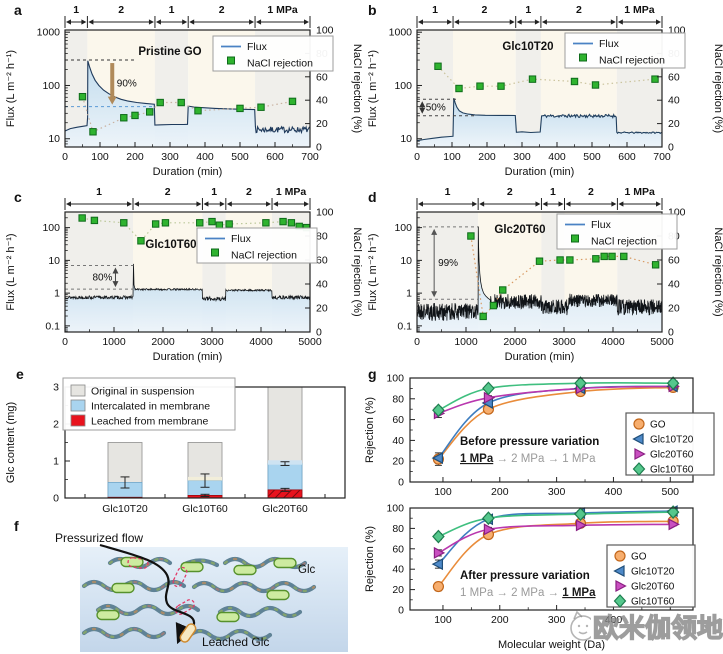  What do you see at coordinates (169, 52) in the screenshot?
I see `panel-title: Pristine GO` at bounding box center [169, 52].